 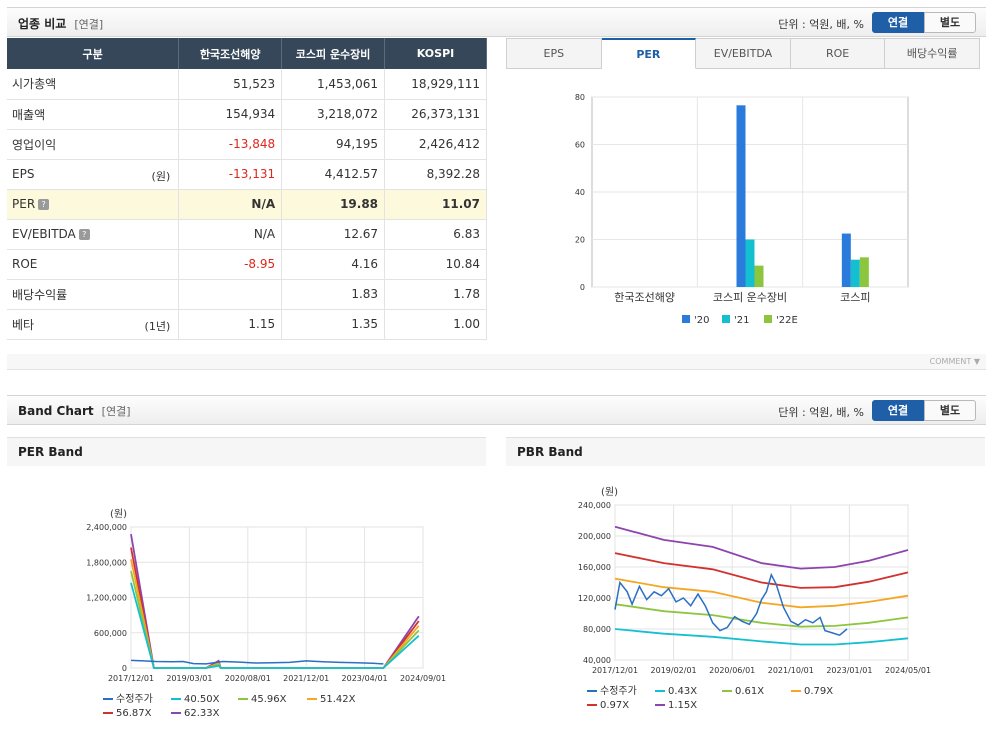 What do you see at coordinates (932, 53) in the screenshot?
I see `tab-4: 배당수익률` at bounding box center [932, 53].